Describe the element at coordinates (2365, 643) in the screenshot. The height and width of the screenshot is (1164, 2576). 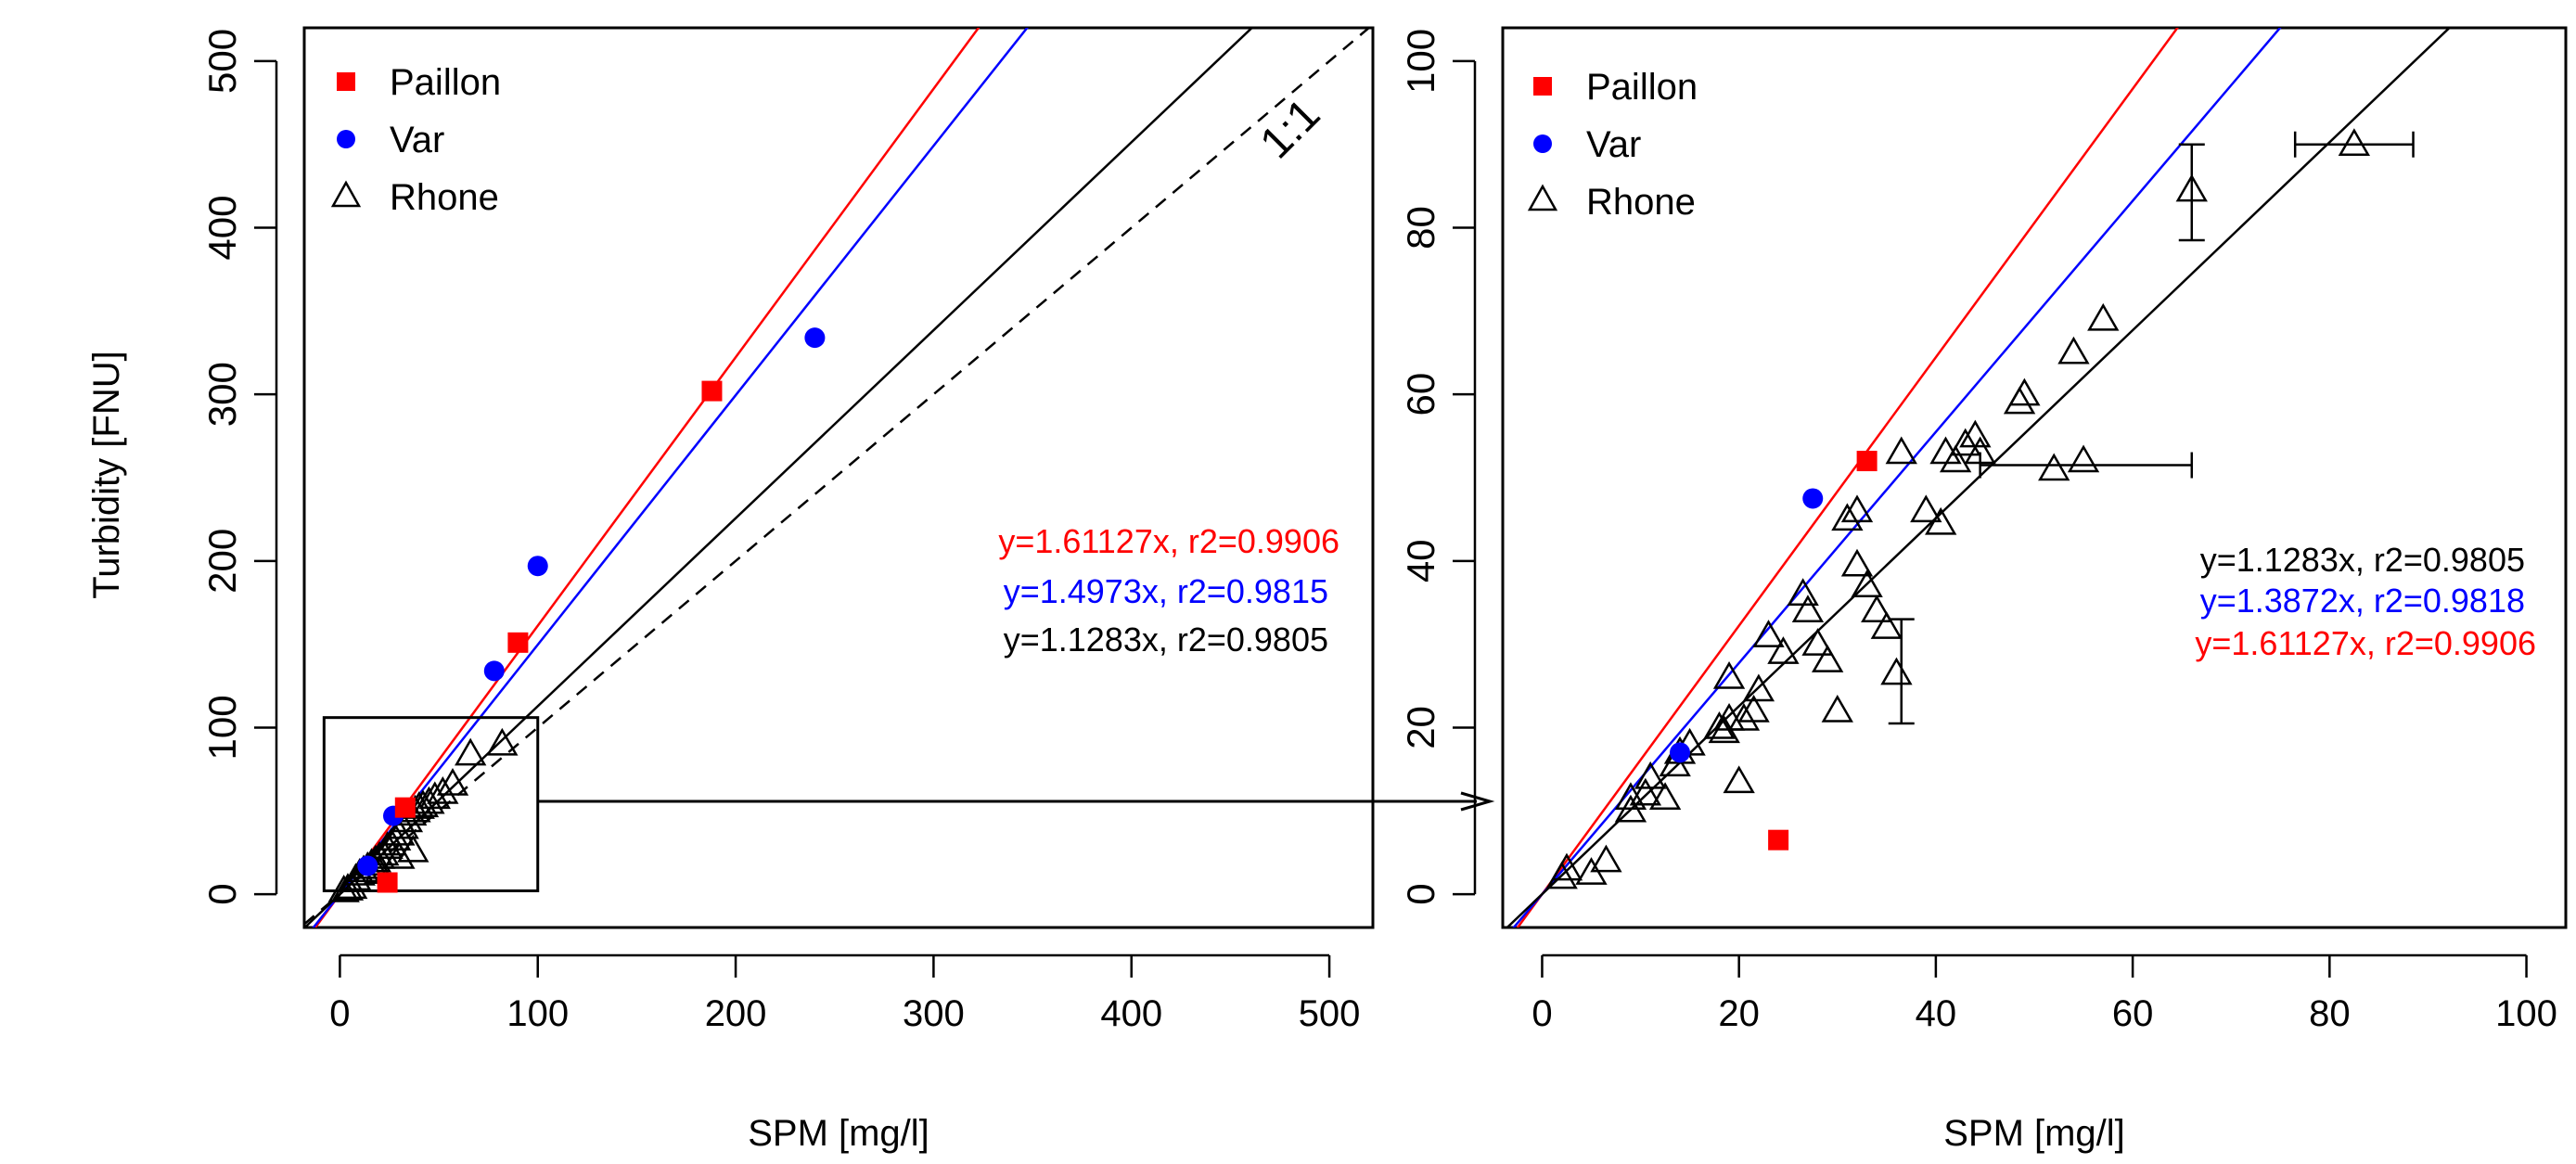
I see `right-equation-paillon: y=1.61127x, r2=0.9906` at that location.